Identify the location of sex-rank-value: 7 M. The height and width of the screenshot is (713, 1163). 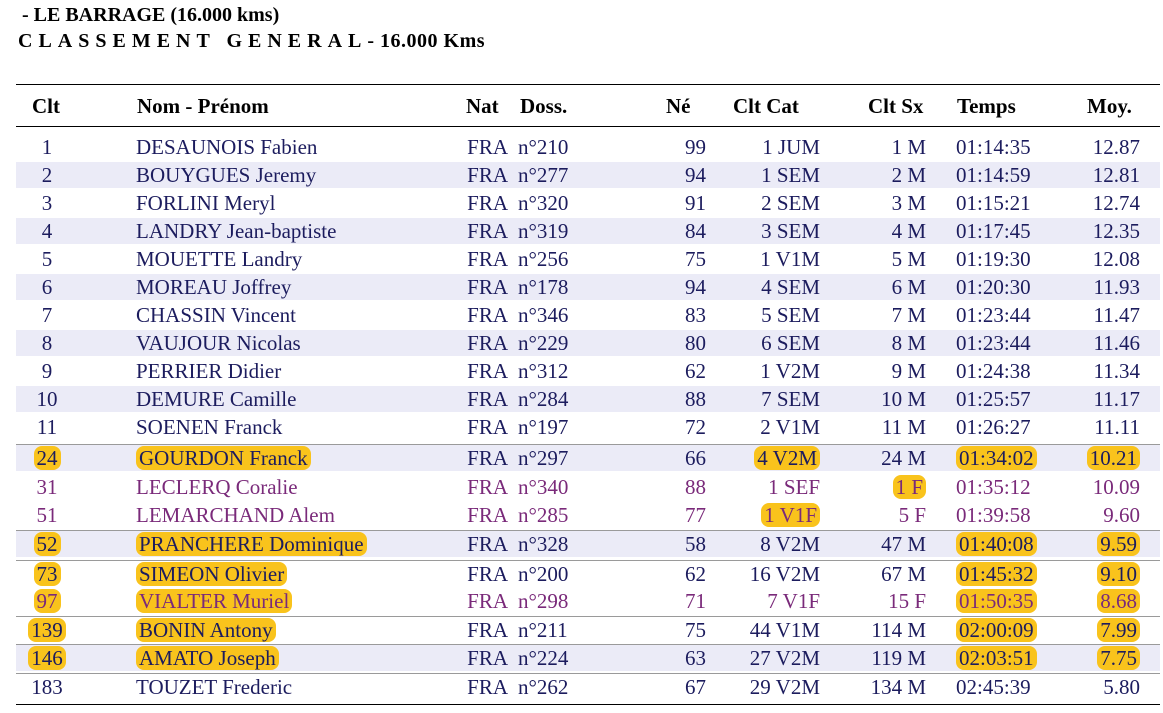
(908, 315).